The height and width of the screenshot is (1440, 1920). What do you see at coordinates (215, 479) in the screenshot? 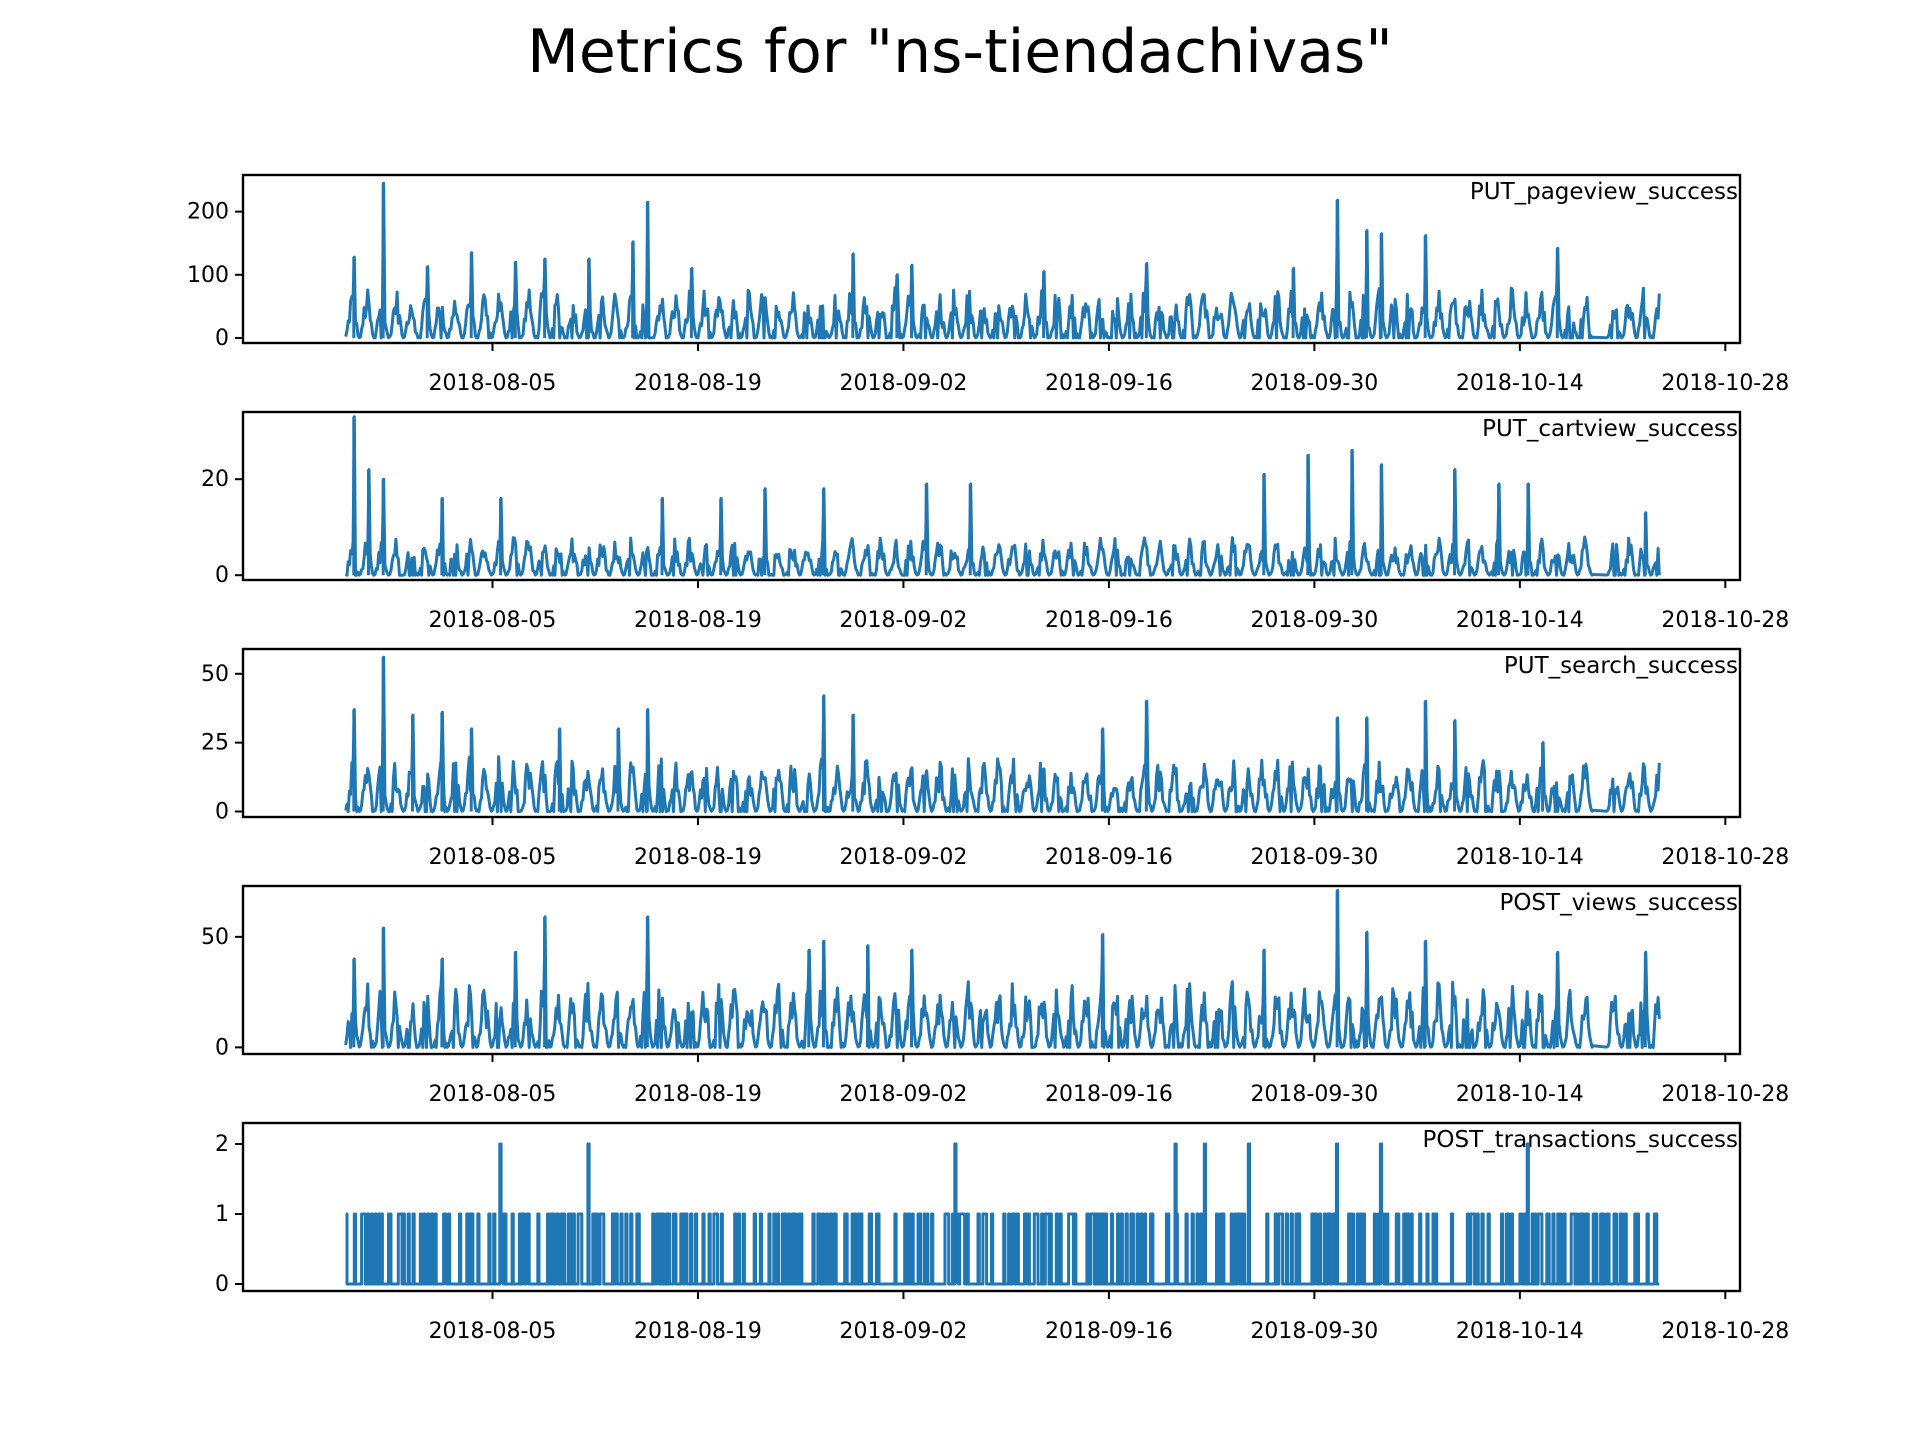
I see `y-tick-label: 20` at bounding box center [215, 479].